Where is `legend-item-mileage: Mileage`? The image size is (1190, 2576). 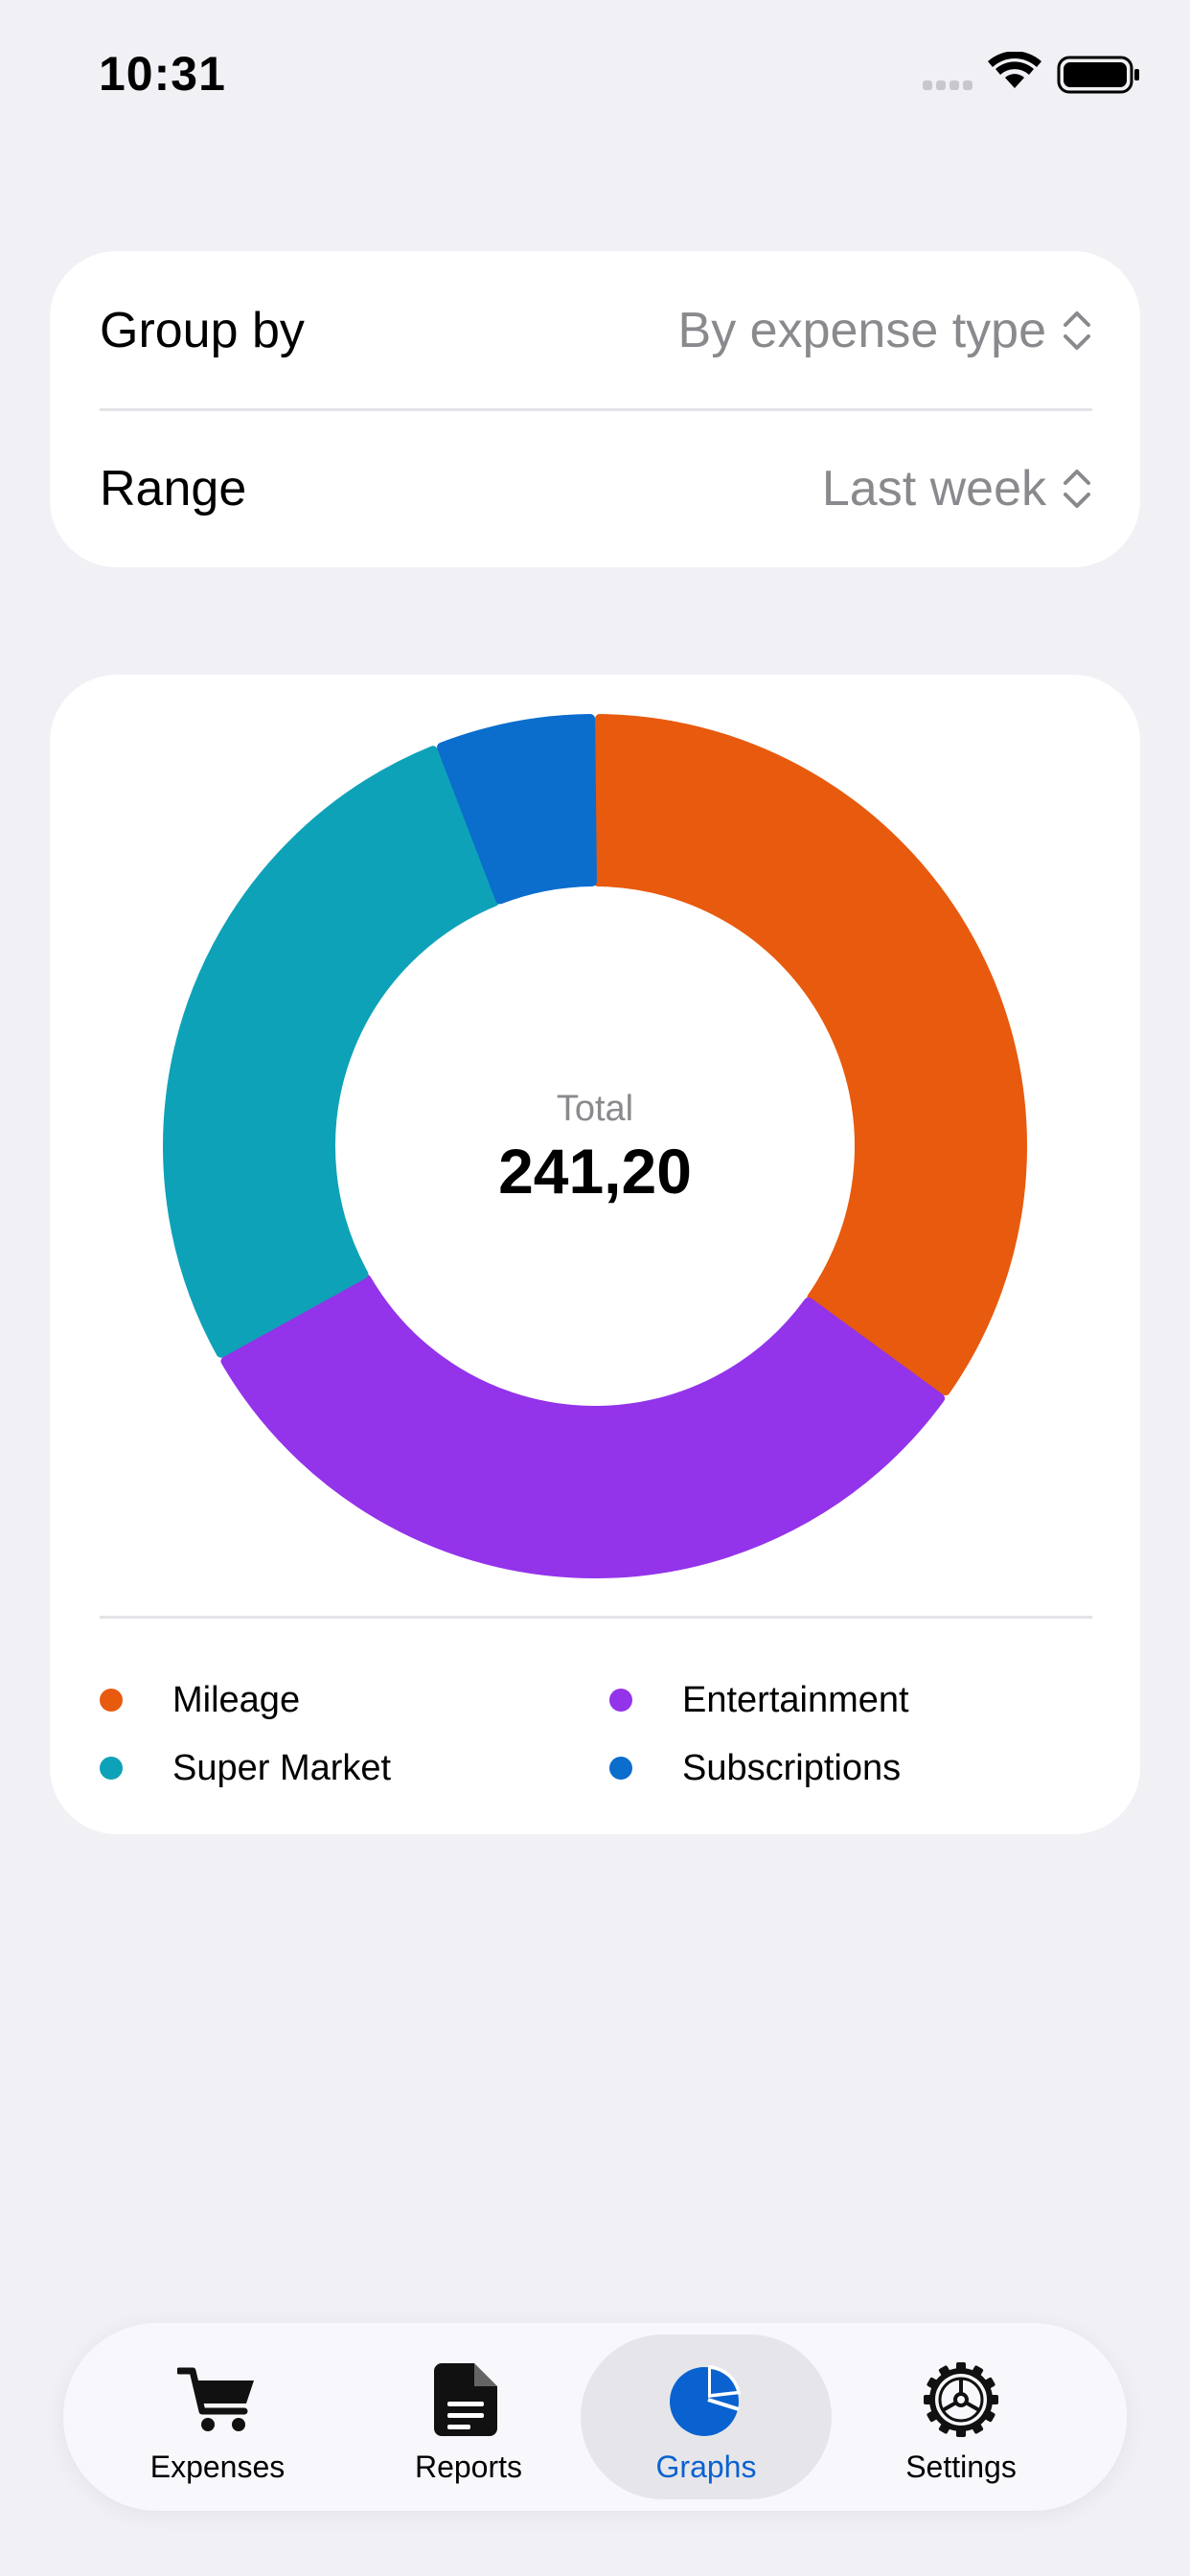 legend-item-mileage: Mileage is located at coordinates (175, 1700).